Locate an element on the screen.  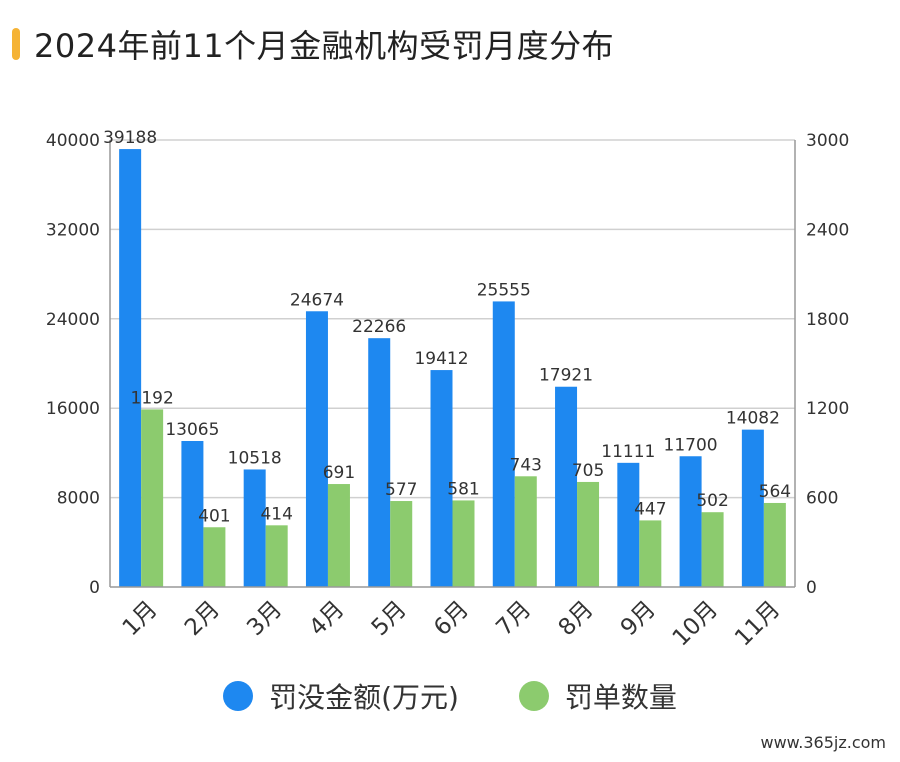
x-tick-label: 2月 is located at coordinates (202, 618).